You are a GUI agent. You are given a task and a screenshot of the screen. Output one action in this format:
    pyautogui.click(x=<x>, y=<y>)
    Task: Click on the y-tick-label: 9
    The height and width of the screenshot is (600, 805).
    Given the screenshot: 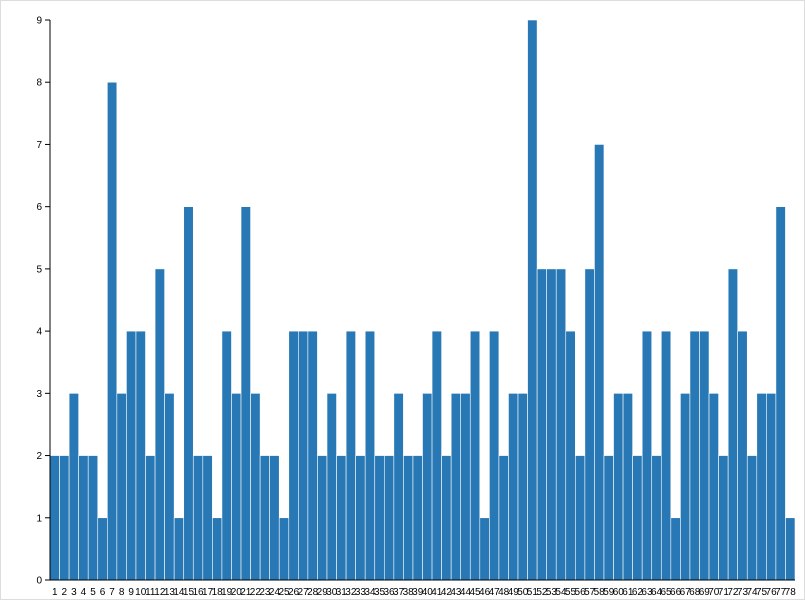 What is the action you would take?
    pyautogui.click(x=39, y=21)
    